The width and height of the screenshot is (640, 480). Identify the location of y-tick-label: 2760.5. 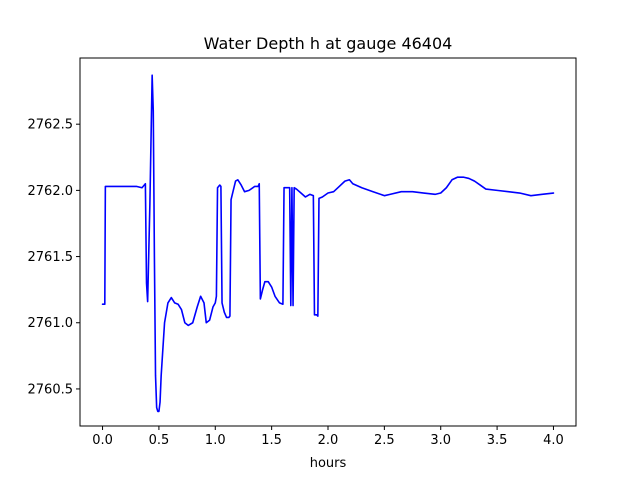
(51, 389).